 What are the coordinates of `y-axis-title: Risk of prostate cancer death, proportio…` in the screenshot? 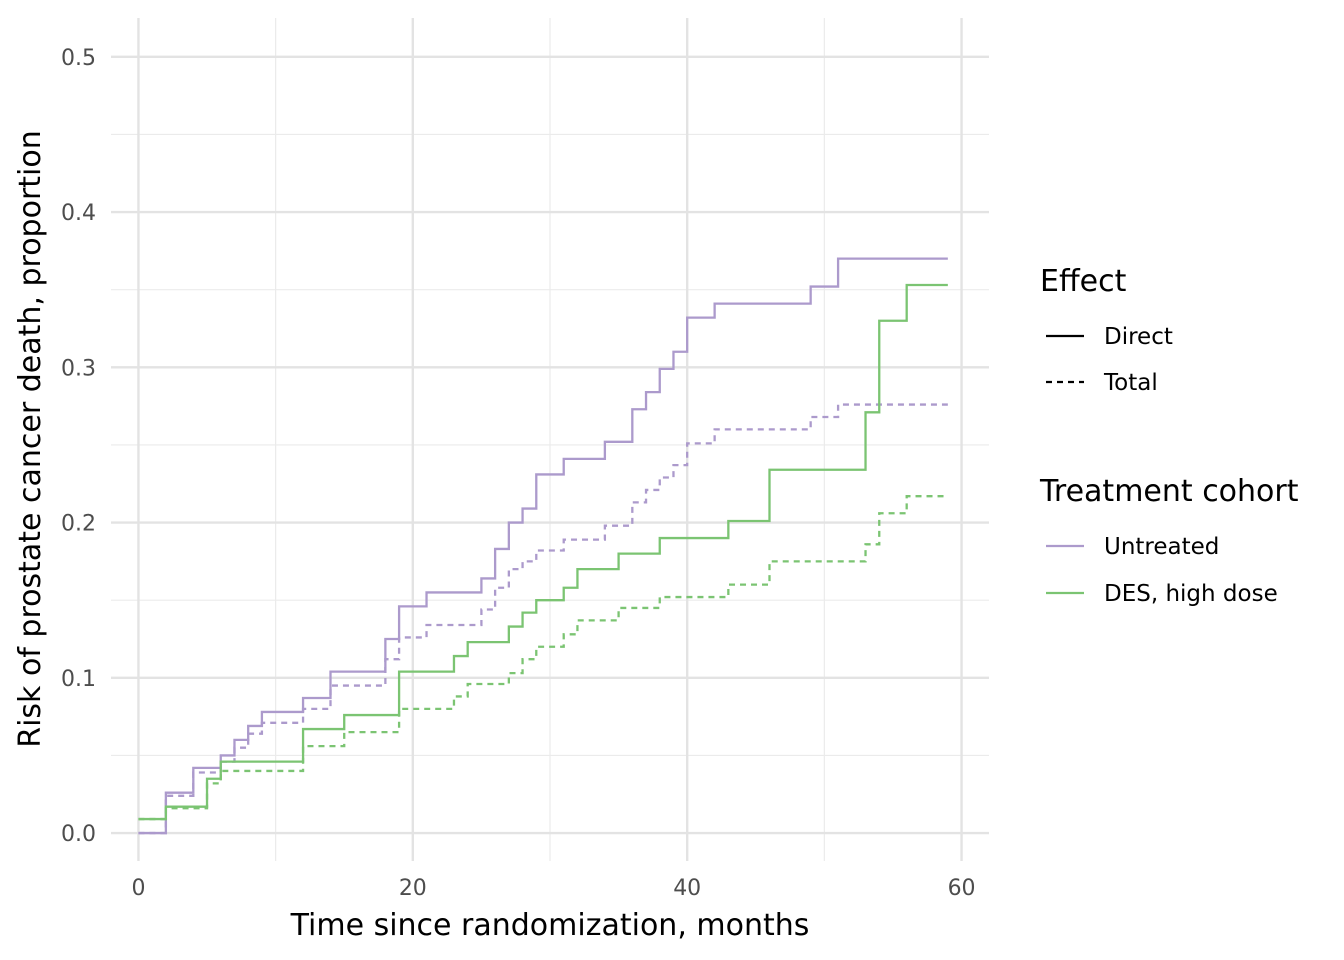 It's located at (30, 439).